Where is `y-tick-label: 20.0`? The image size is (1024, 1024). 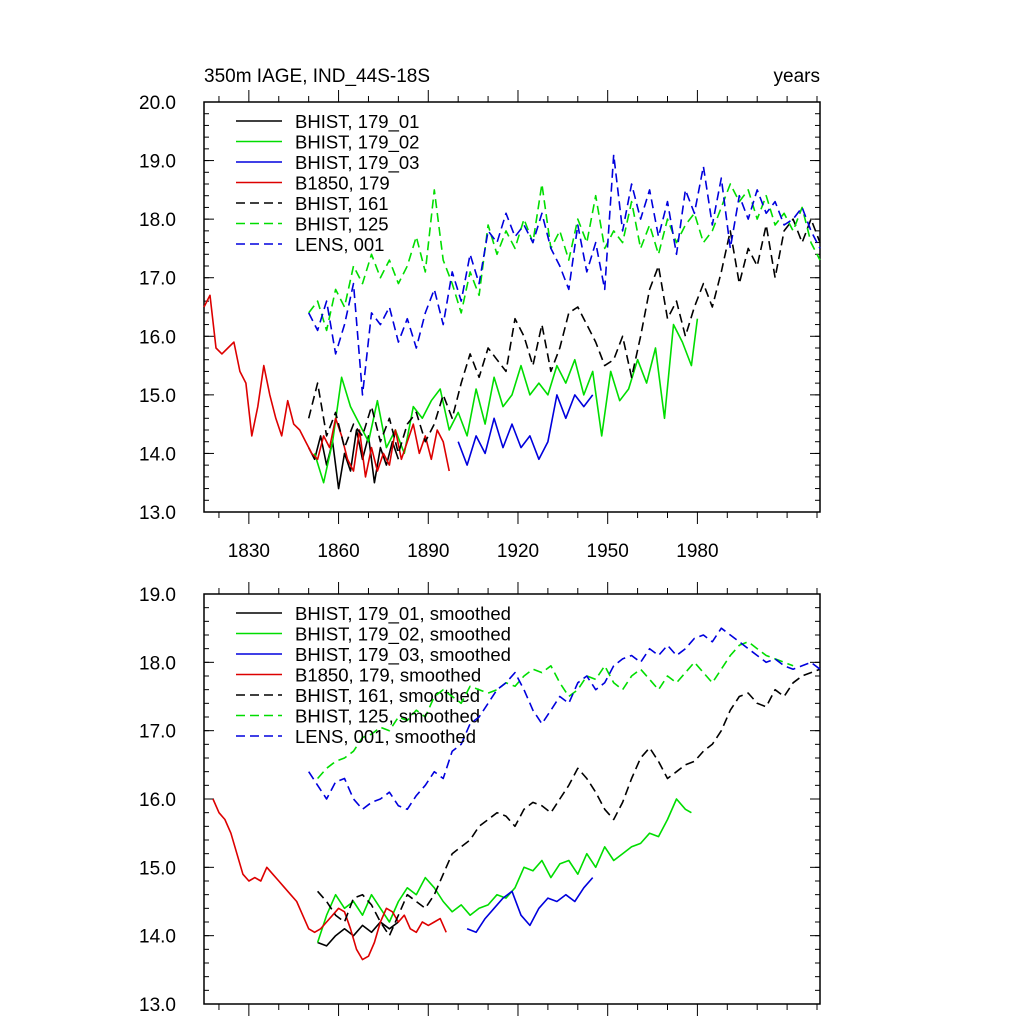
y-tick-label: 20.0 is located at coordinates (157, 103).